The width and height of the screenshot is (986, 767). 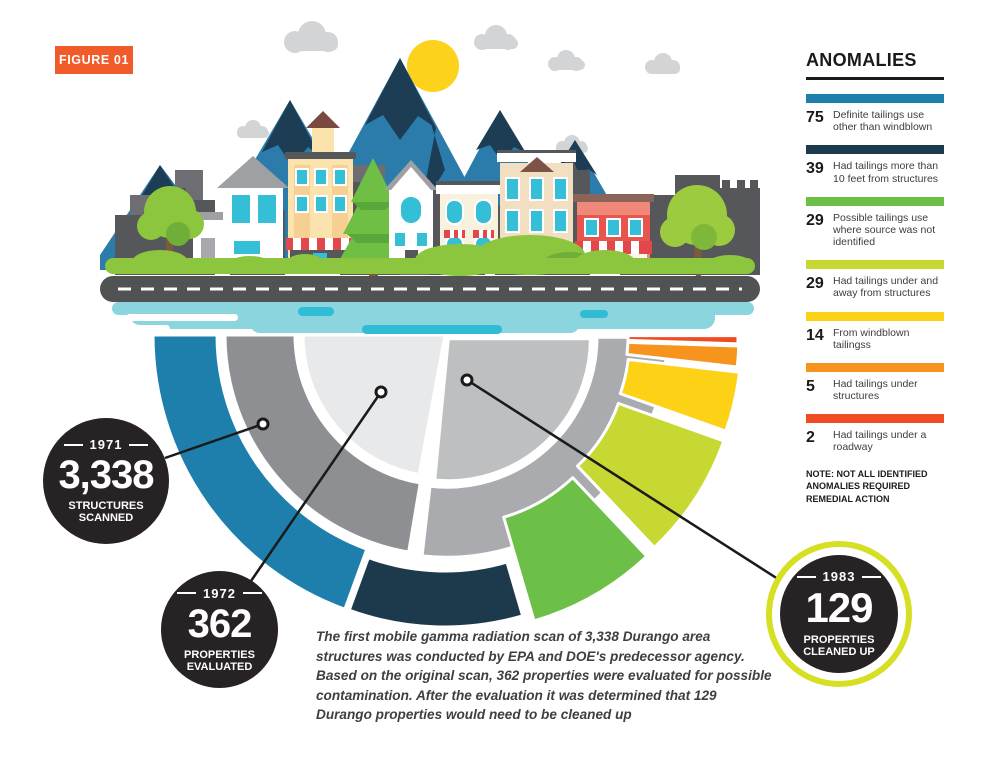 What do you see at coordinates (469, 224) in the screenshot?
I see `cornice-building` at bounding box center [469, 224].